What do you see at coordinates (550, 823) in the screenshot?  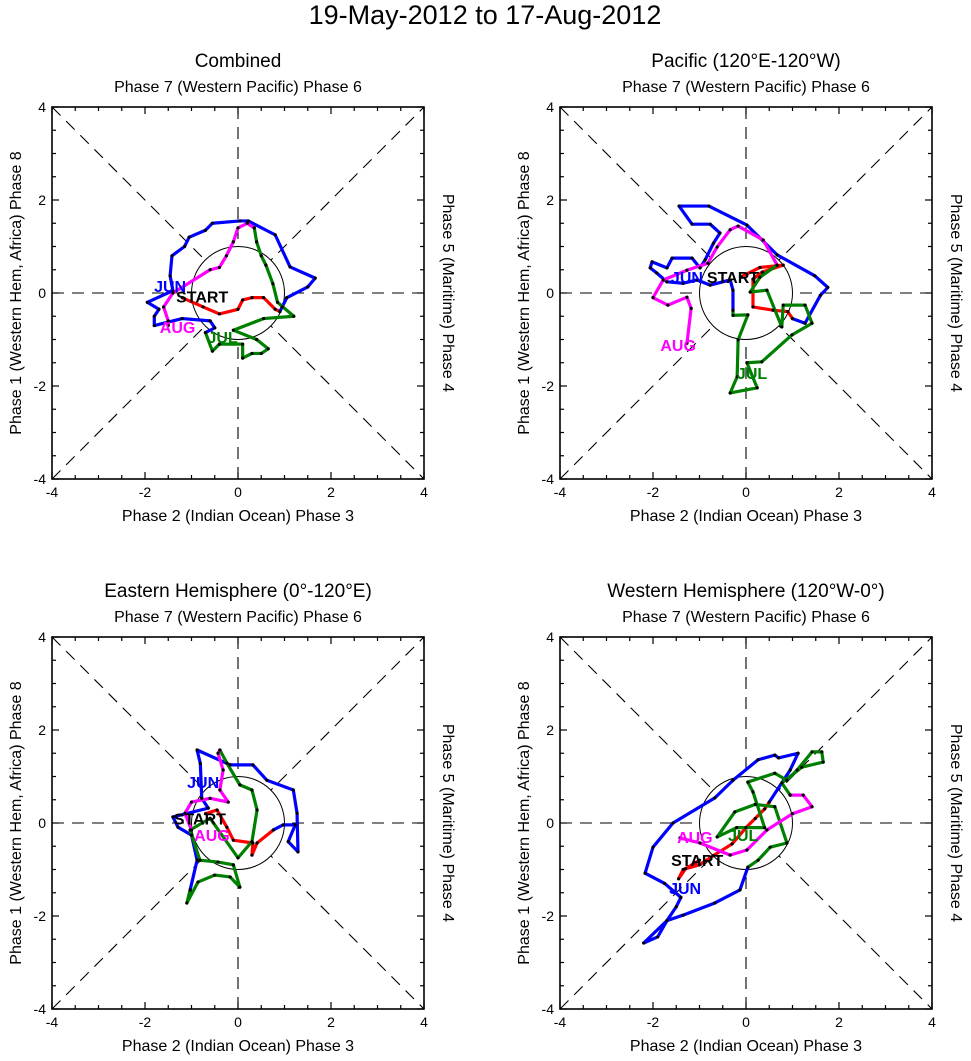 I see `y-tick-label: 0` at bounding box center [550, 823].